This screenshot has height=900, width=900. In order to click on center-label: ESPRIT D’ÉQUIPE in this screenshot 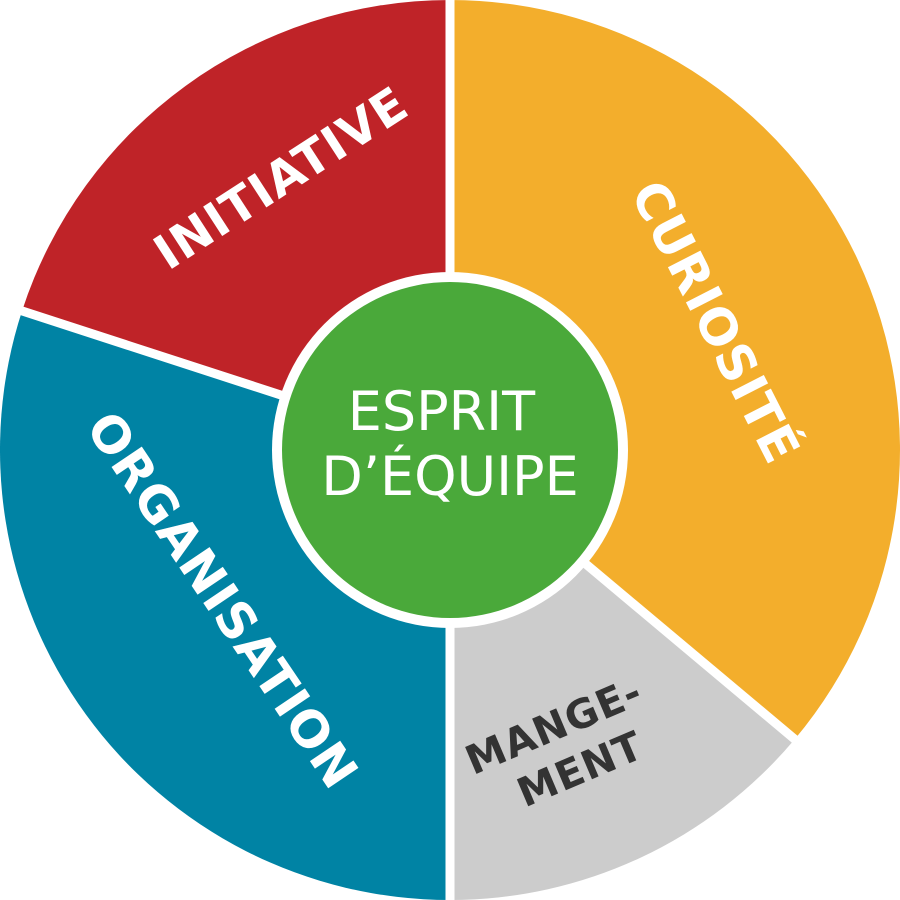, I will do `click(450, 444)`.